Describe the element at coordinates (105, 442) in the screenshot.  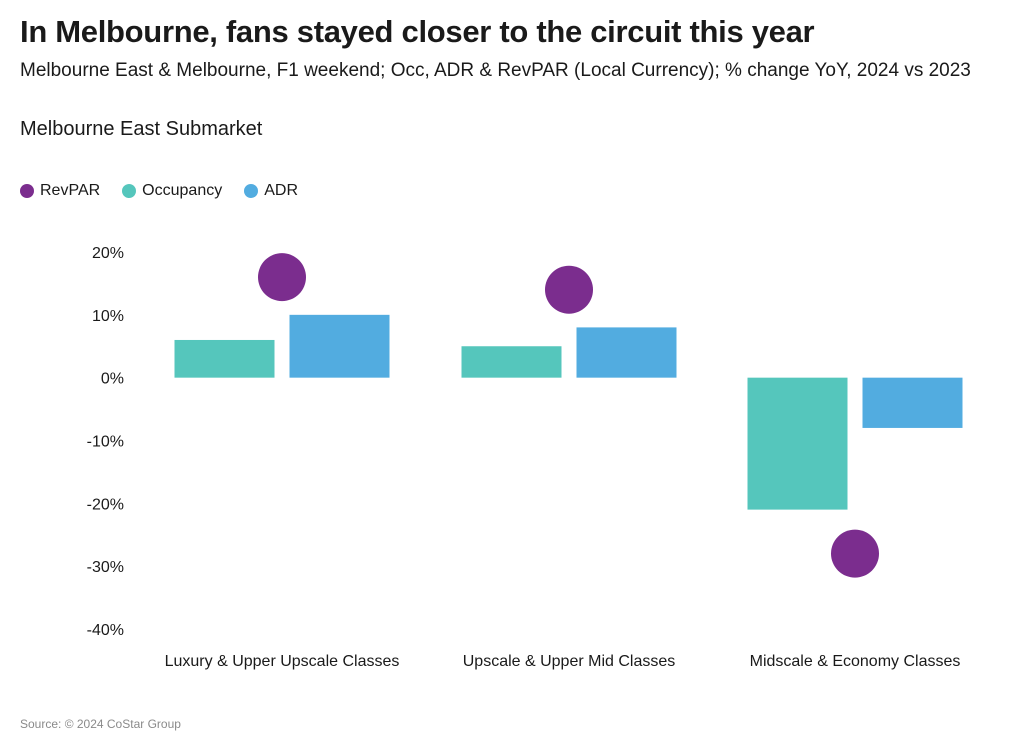
I see `y-tick-label: -10%` at that location.